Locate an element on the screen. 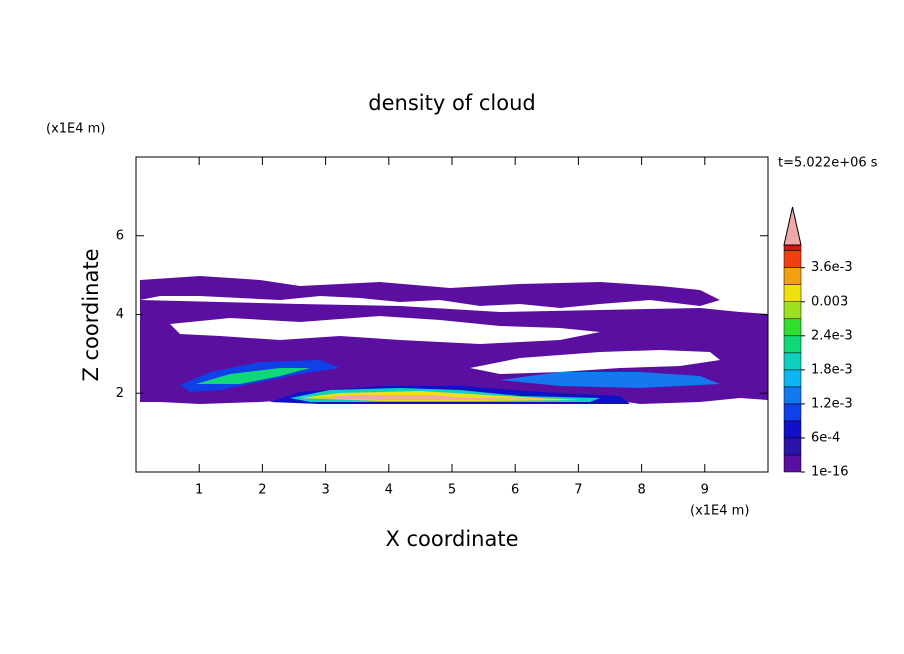 The height and width of the screenshot is (654, 904). x-tick-label: 8 is located at coordinates (641, 490).